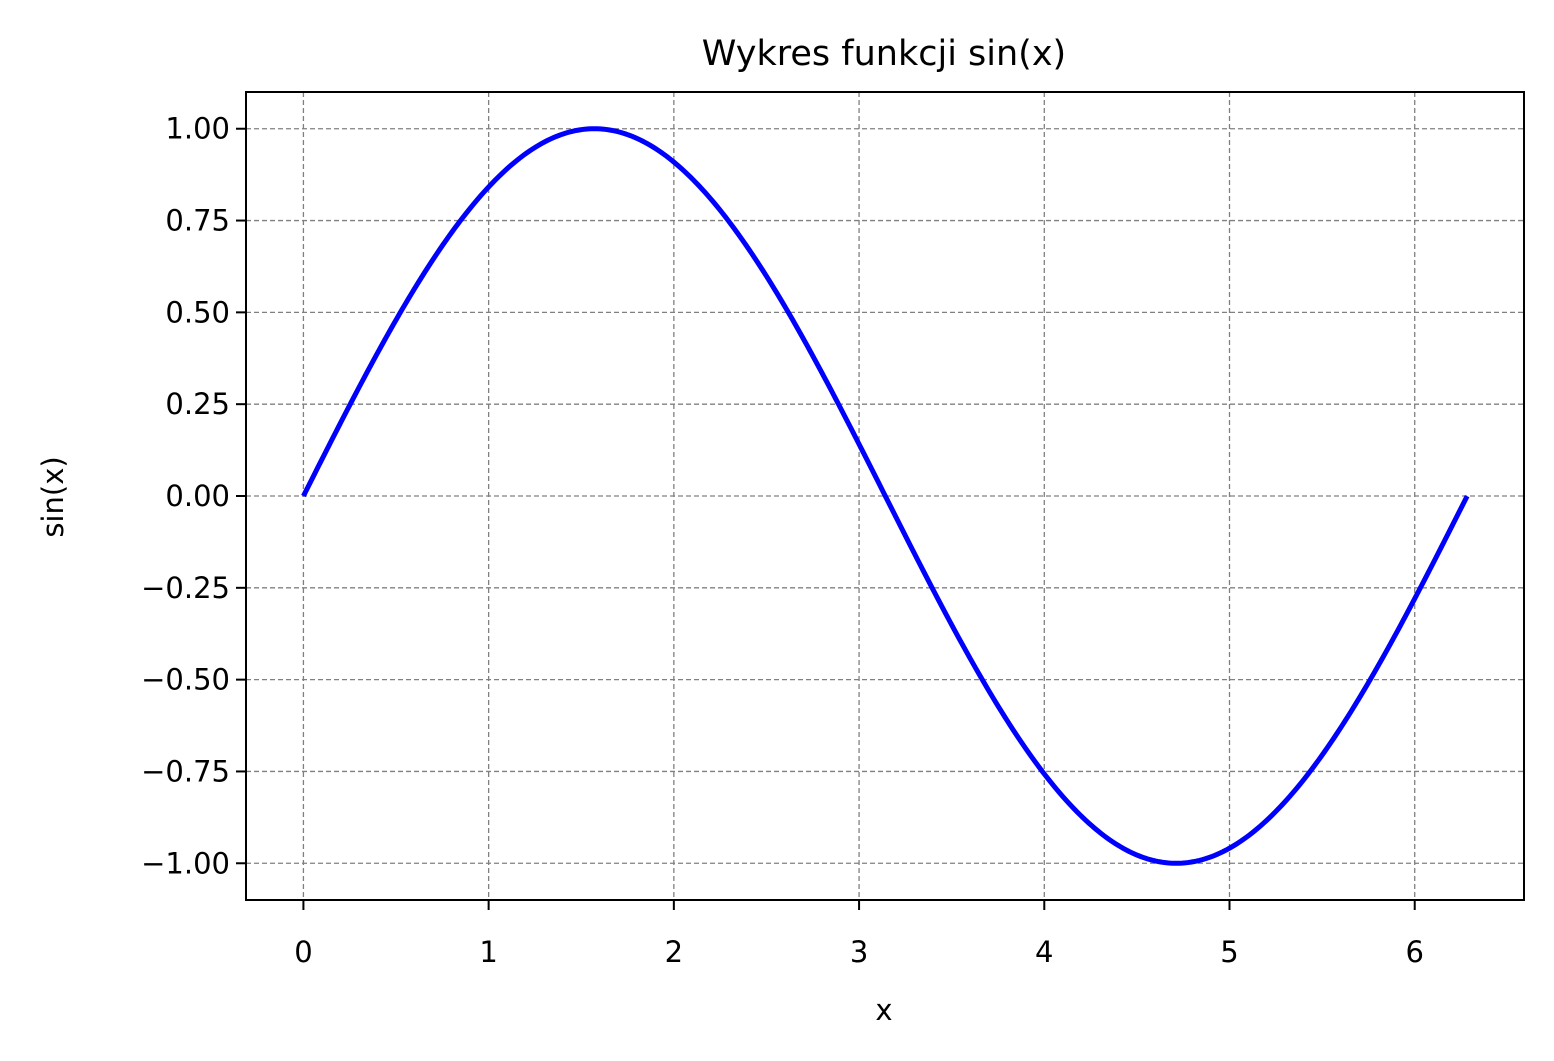  I want to click on y-axis-label: sin(x), so click(53, 496).